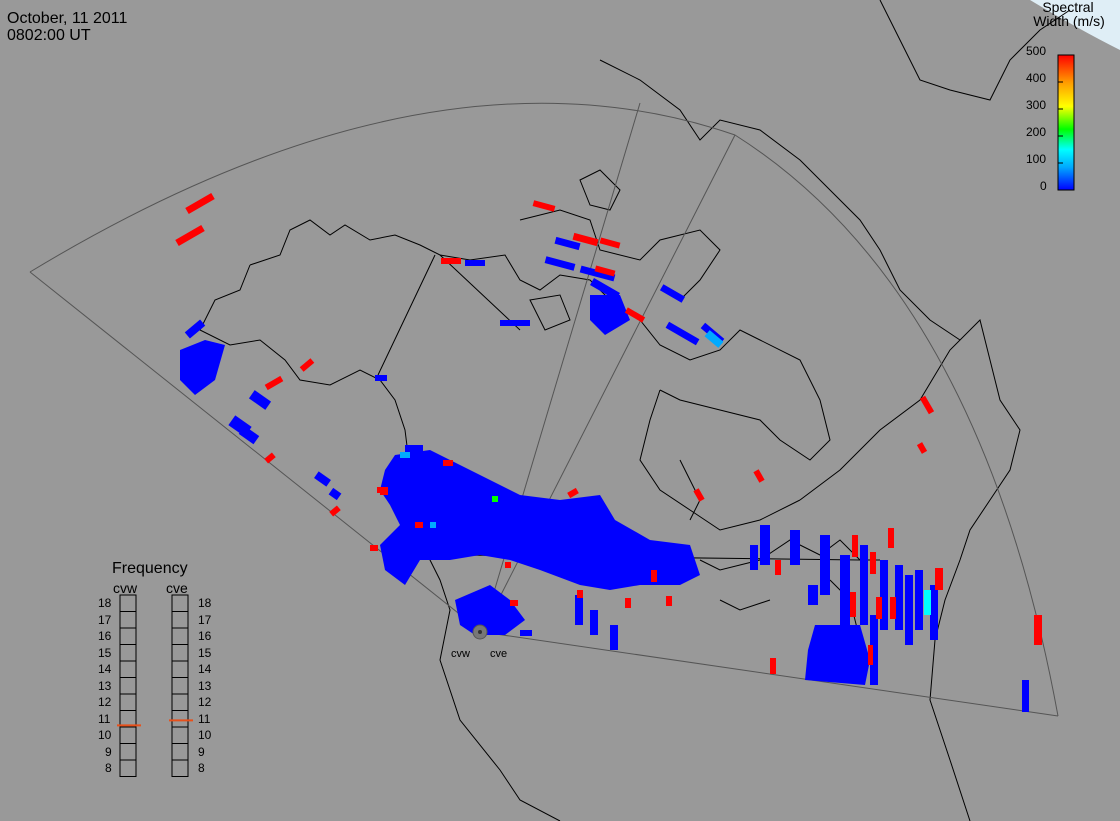  Describe the element at coordinates (150, 568) in the screenshot. I see `frequency-title: Frequency` at that location.